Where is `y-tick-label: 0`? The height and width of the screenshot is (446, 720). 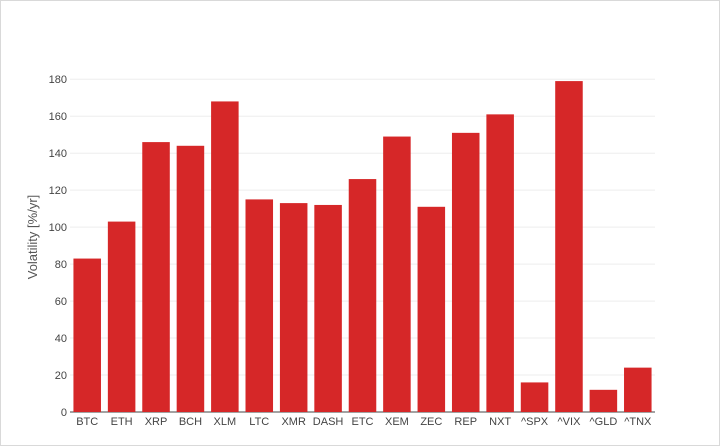
y-tick-label: 0 is located at coordinates (64, 413).